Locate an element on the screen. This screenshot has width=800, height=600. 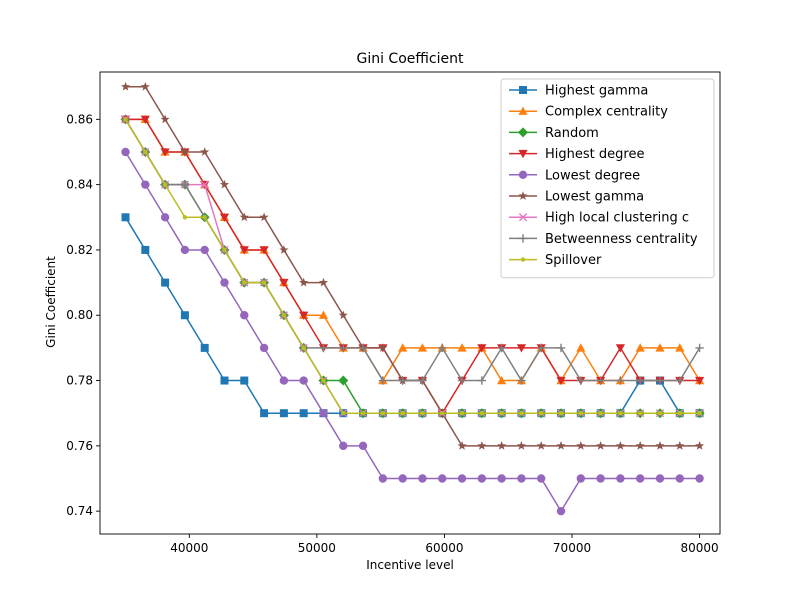
y-tick-label: 0.82 is located at coordinates (79, 250).